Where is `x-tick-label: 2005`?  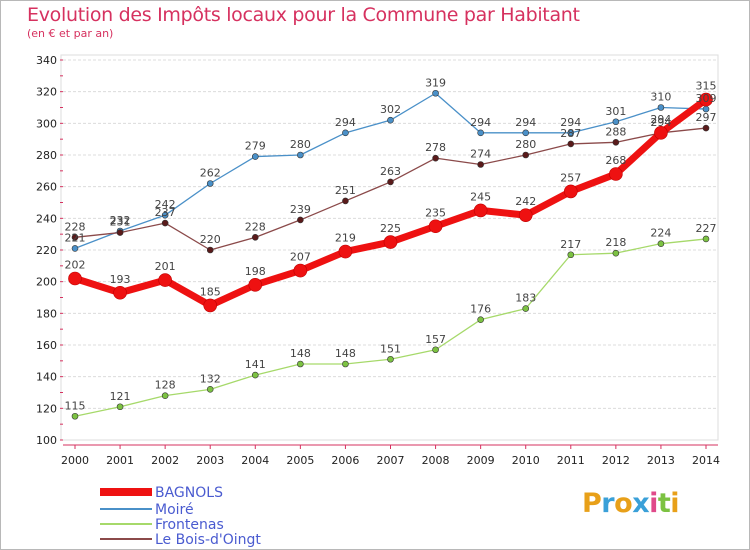
x-tick-label: 2005 is located at coordinates (300, 460).